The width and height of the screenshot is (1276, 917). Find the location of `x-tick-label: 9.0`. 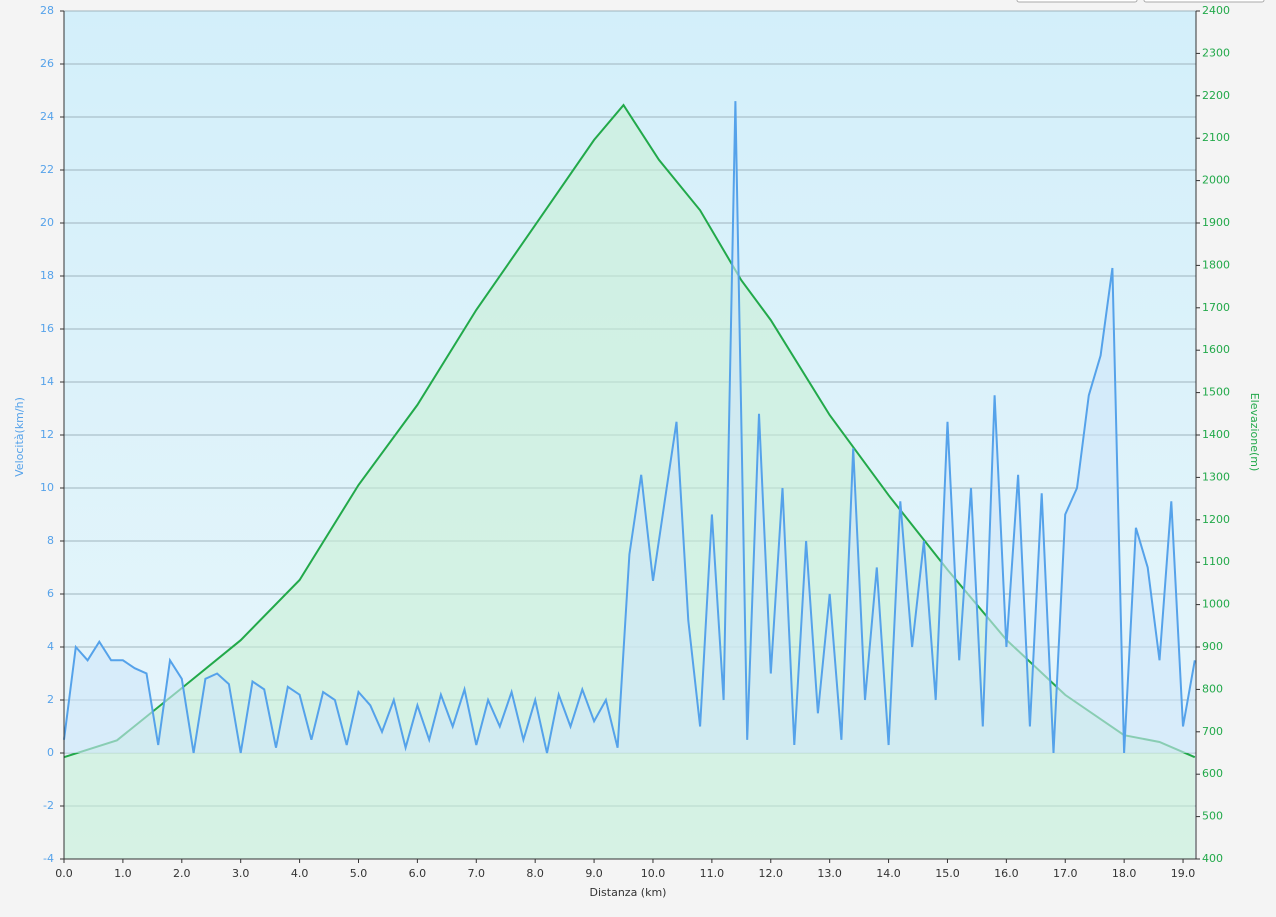

x-tick-label: 9.0 is located at coordinates (594, 873).